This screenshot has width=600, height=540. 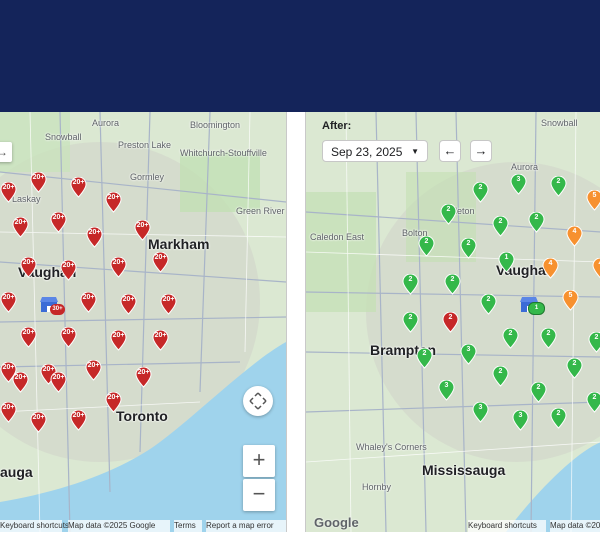 What do you see at coordinates (415, 233) in the screenshot?
I see `place-label: Bolton` at bounding box center [415, 233].